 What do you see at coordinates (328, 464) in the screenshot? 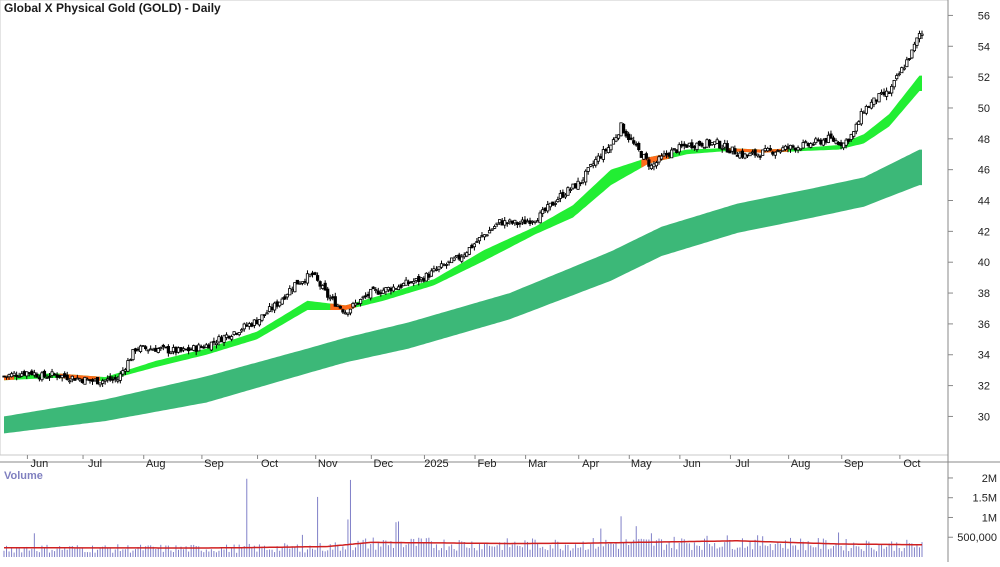
I see `x-tick-label: Nov` at bounding box center [328, 464].